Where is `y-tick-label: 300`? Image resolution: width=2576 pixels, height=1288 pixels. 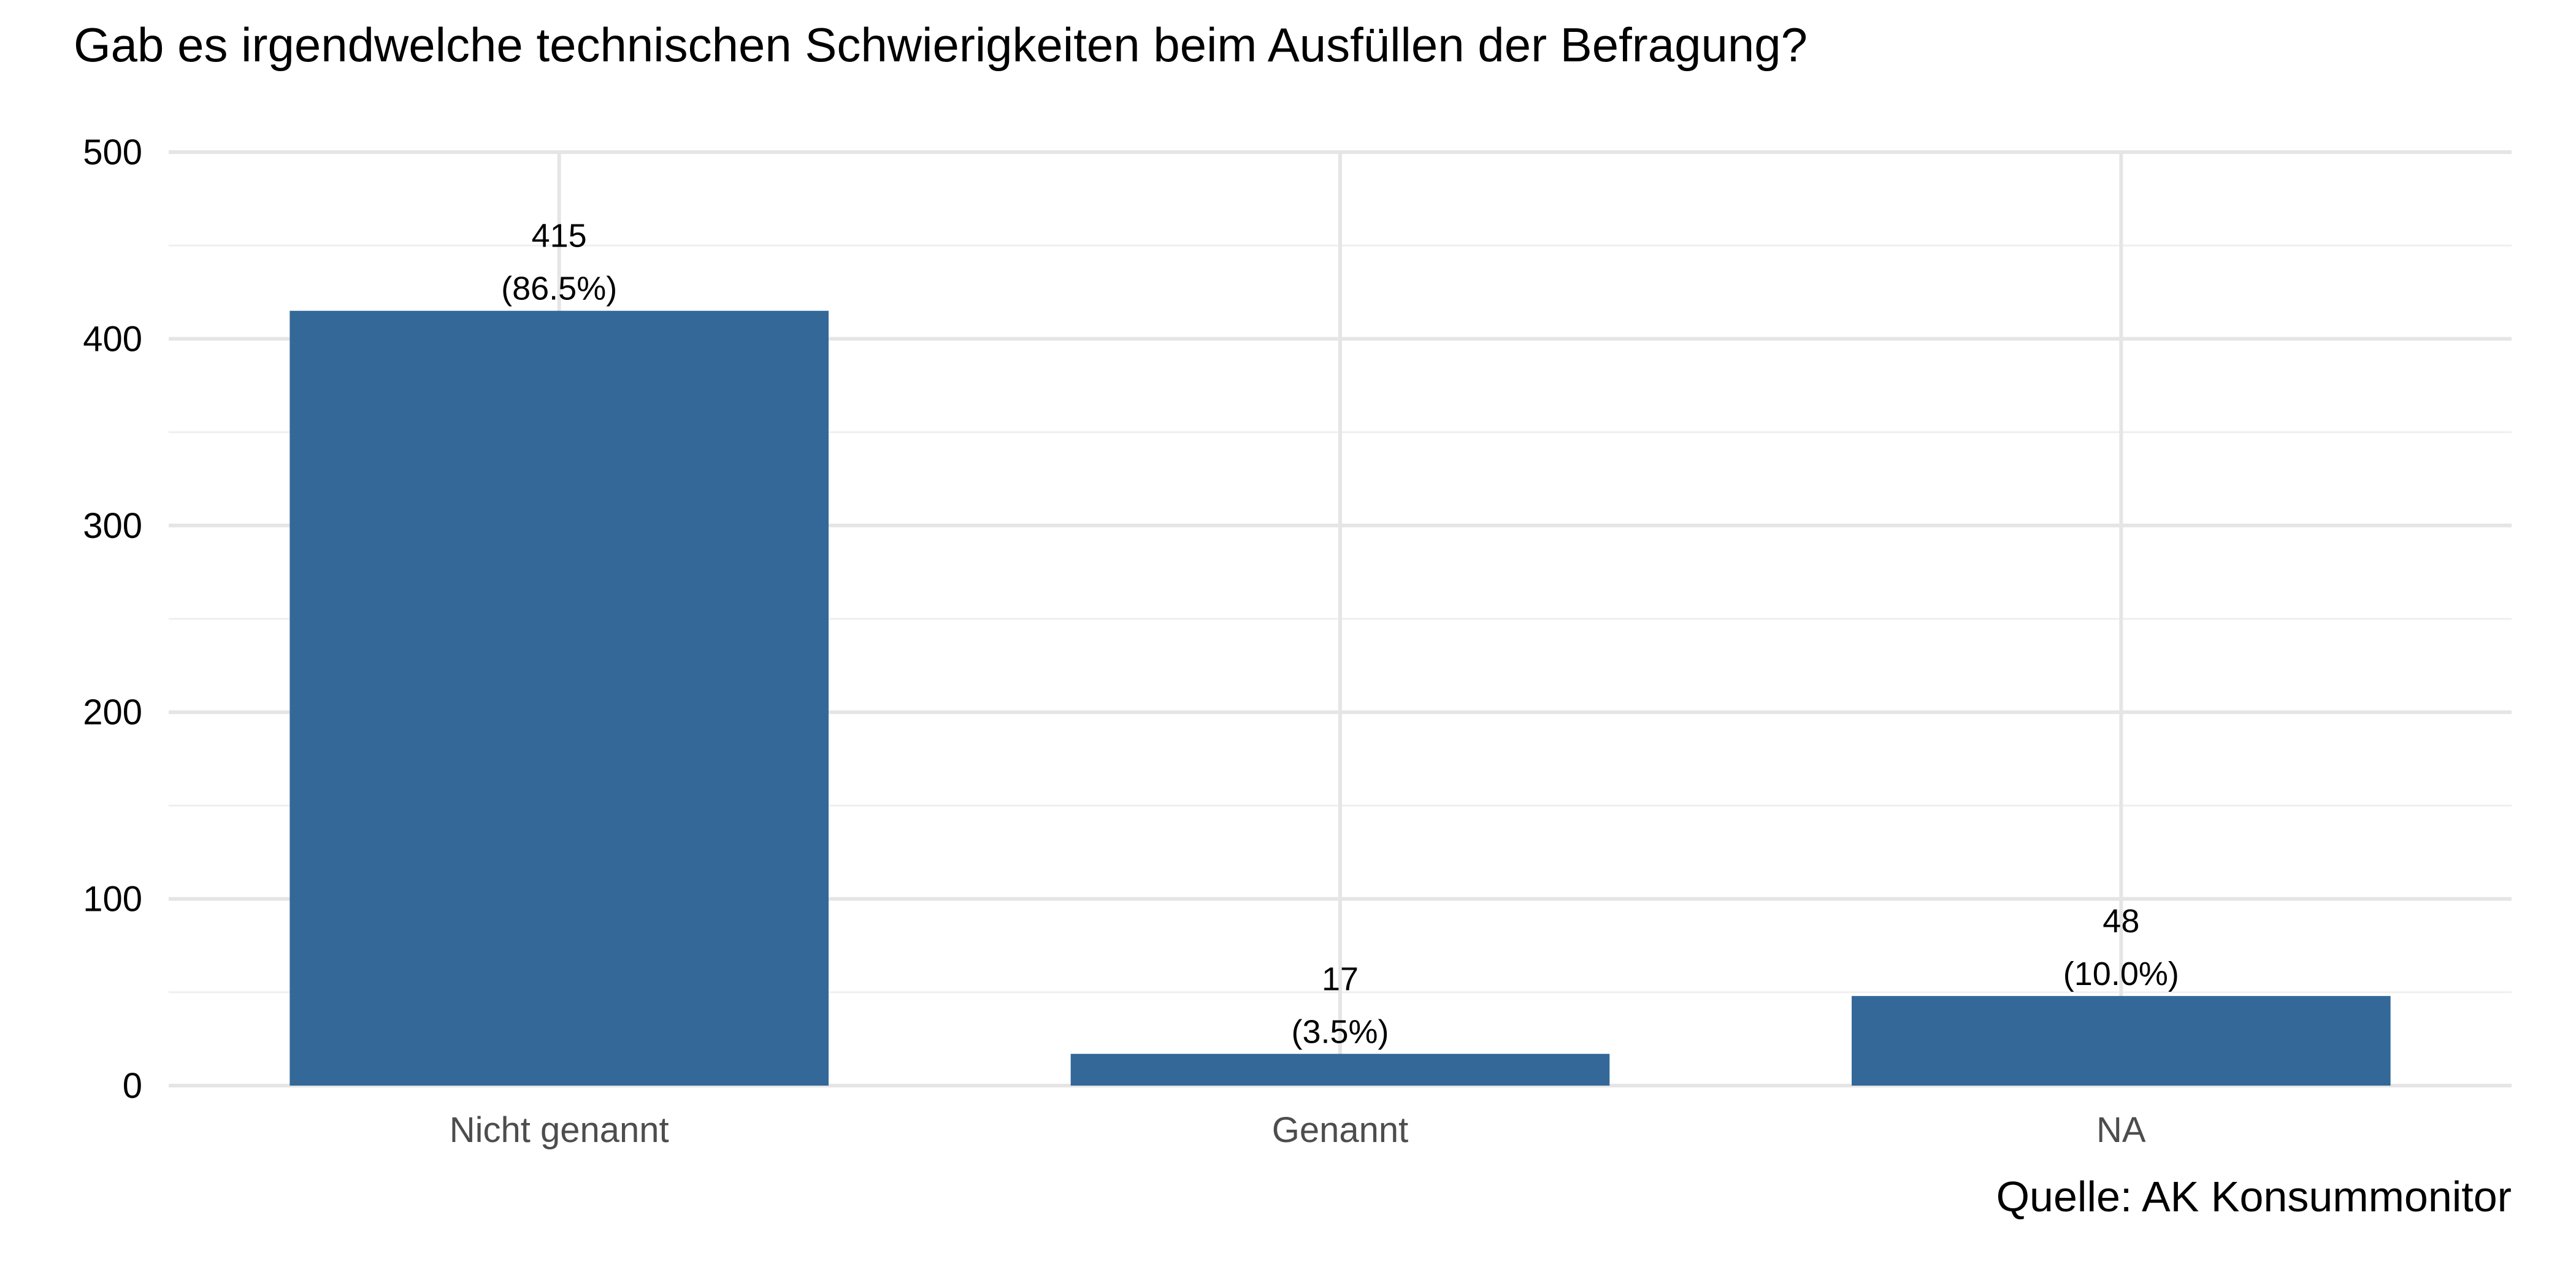 y-tick-label: 300 is located at coordinates (112, 526).